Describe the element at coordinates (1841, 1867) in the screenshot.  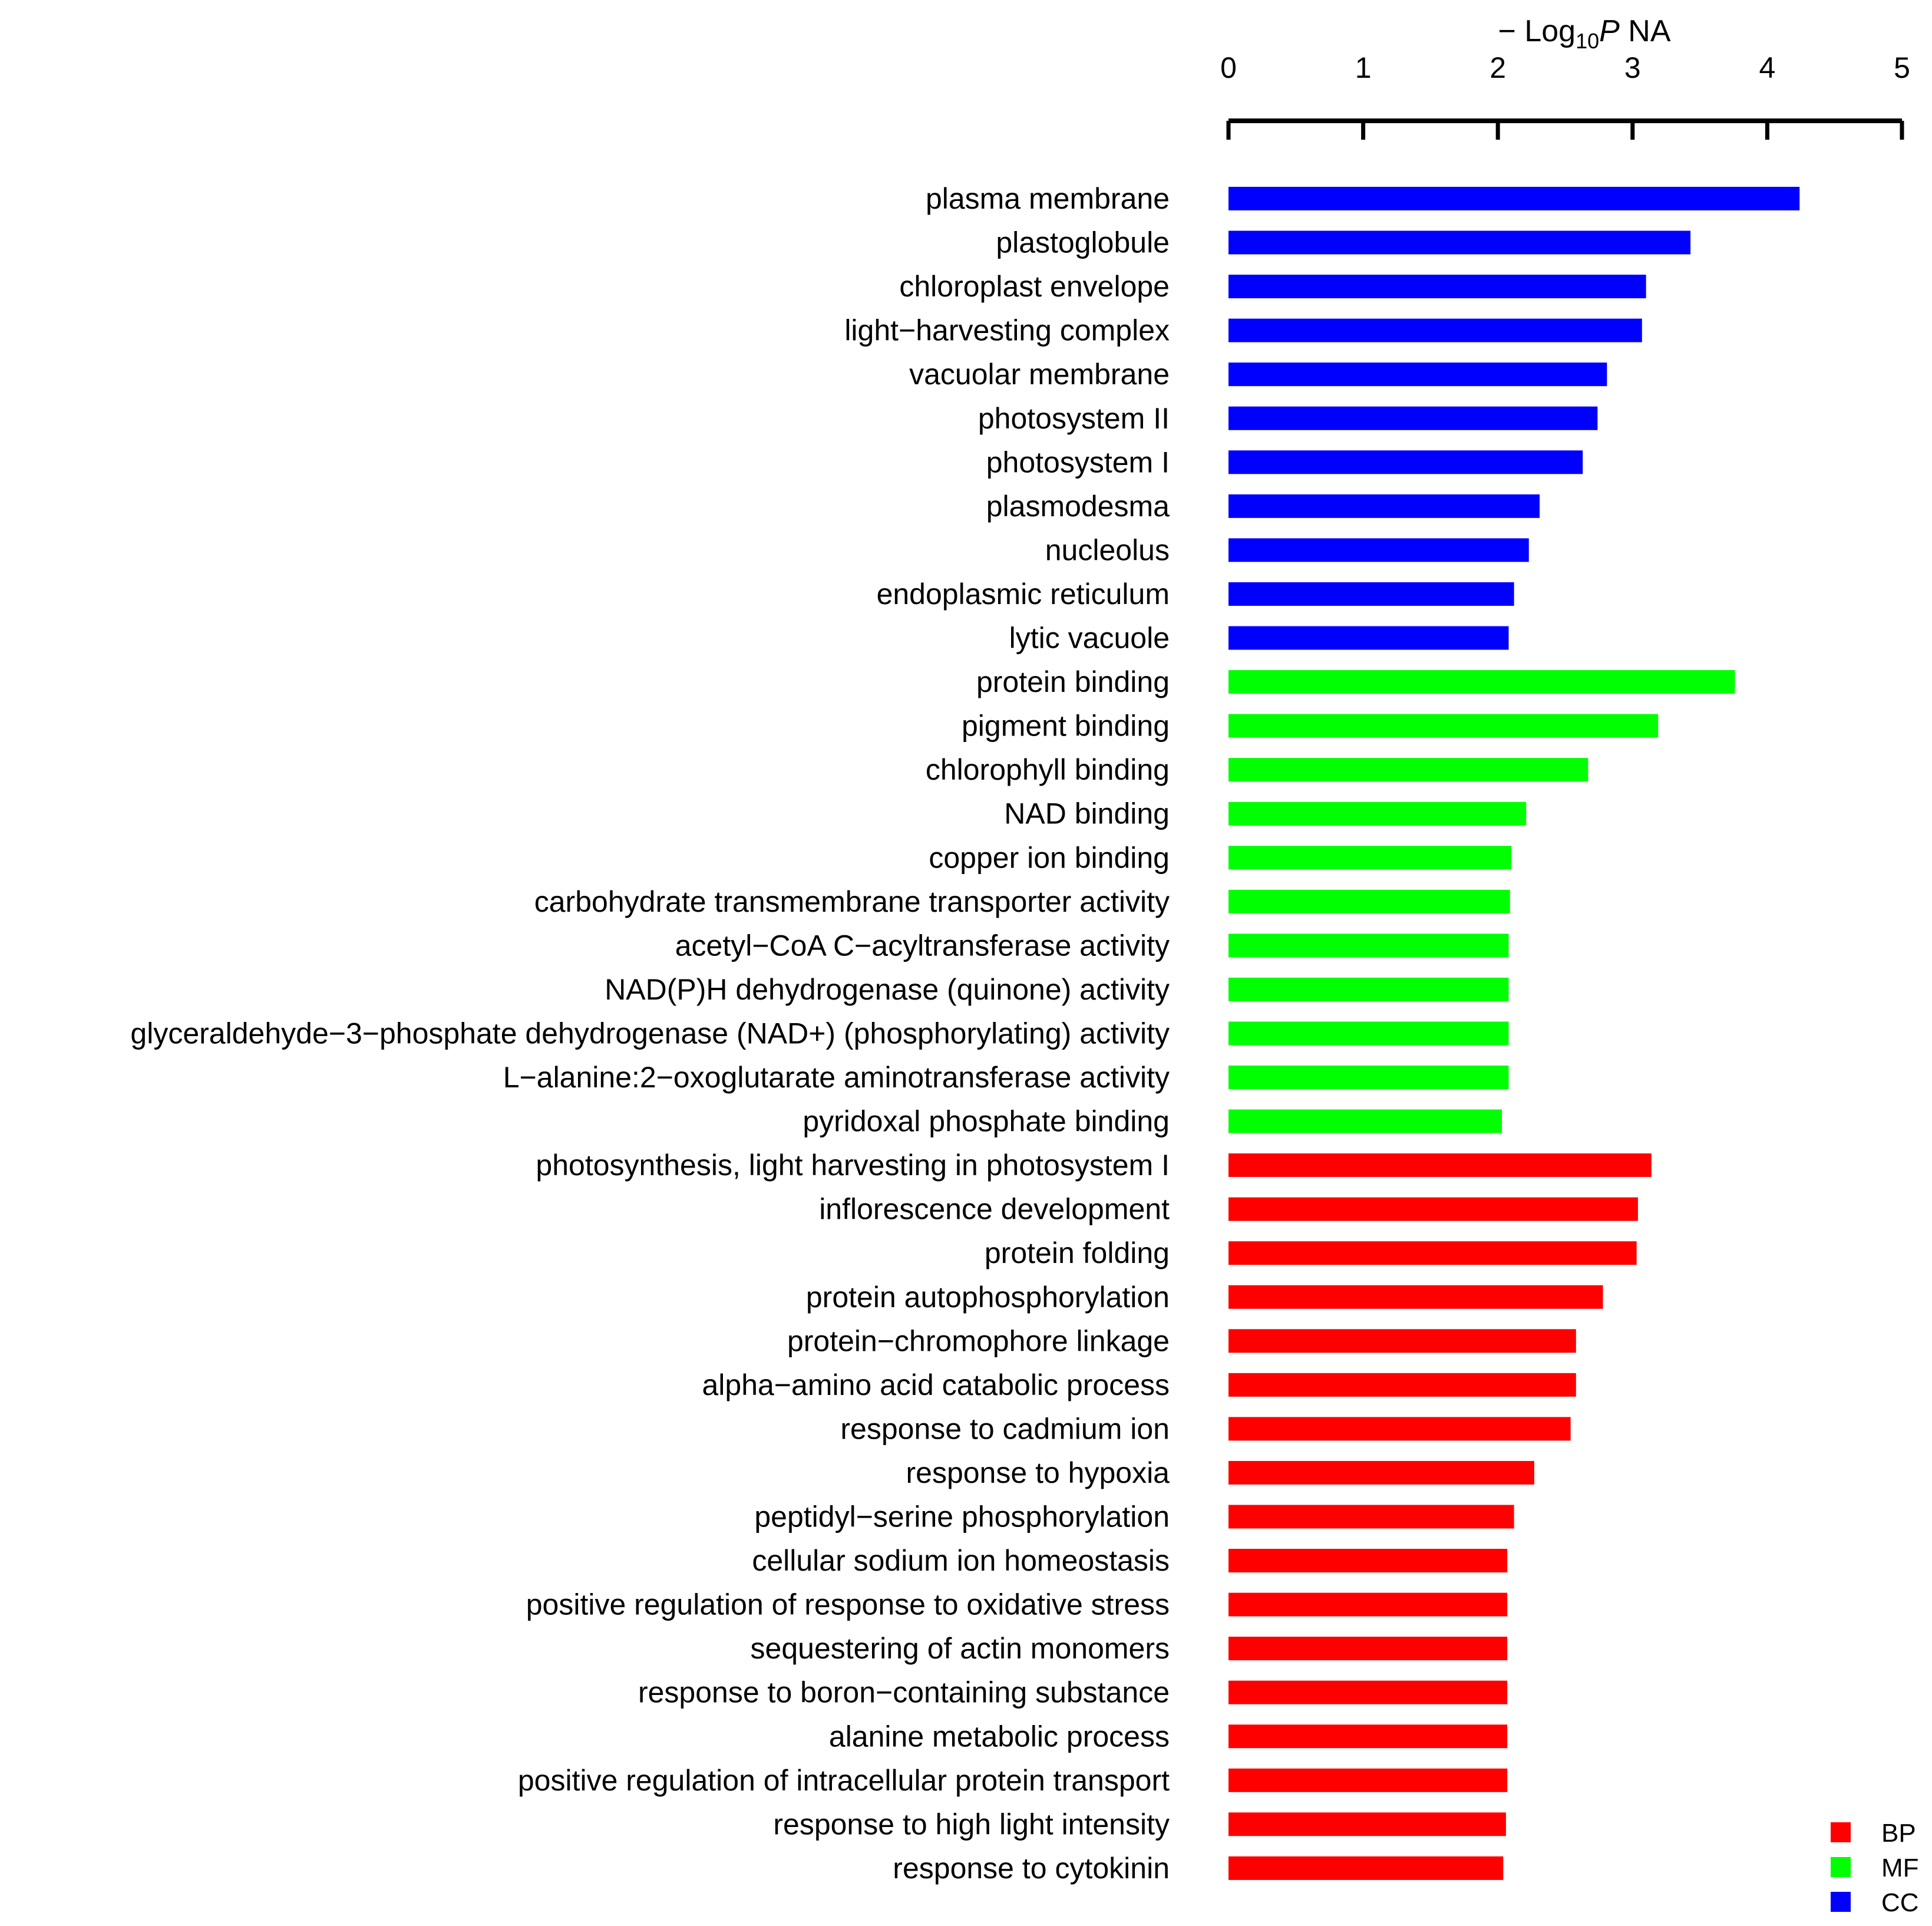
I see `legend-swatch-mf` at that location.